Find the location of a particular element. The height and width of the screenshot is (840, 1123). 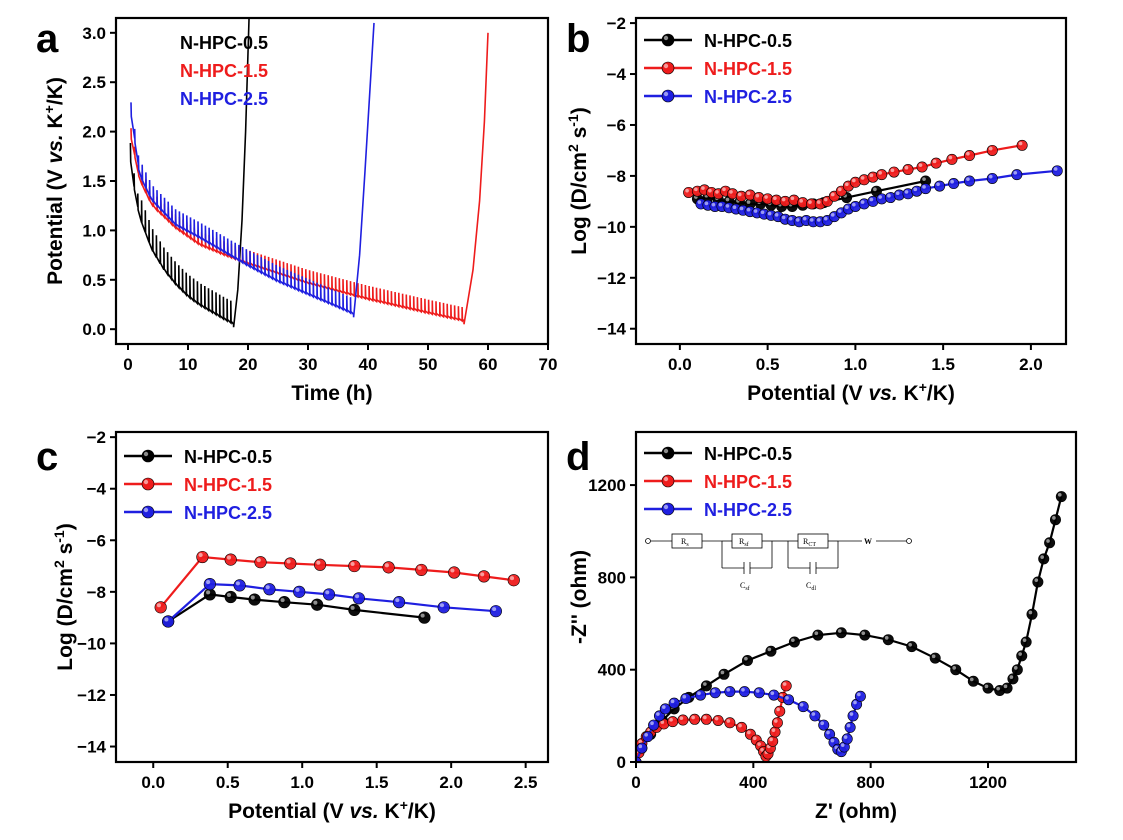

y-axis-label-d: -Z'' (ohm) is located at coordinates (579, 597).